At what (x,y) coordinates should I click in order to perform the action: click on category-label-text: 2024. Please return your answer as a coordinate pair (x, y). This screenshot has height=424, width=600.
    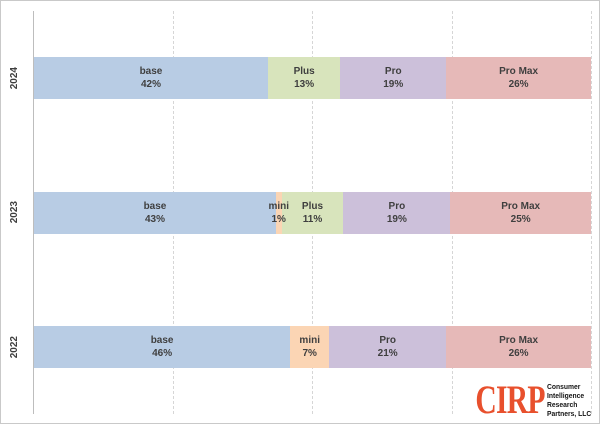
    Looking at the image, I should click on (14, 78).